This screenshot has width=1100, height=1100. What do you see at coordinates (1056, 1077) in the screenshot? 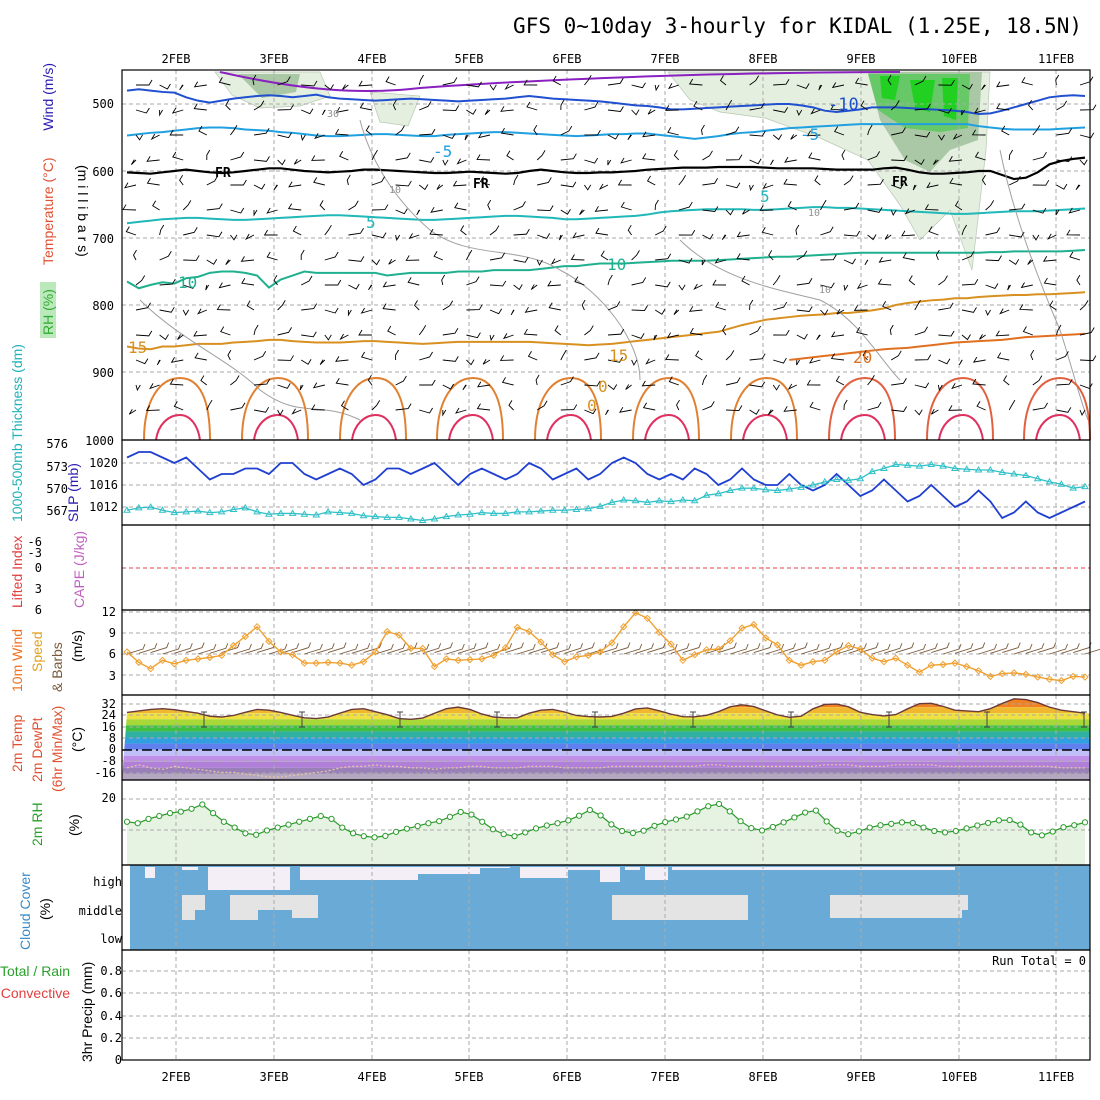
I see `date-label-bottom: 11FEB` at bounding box center [1056, 1077].